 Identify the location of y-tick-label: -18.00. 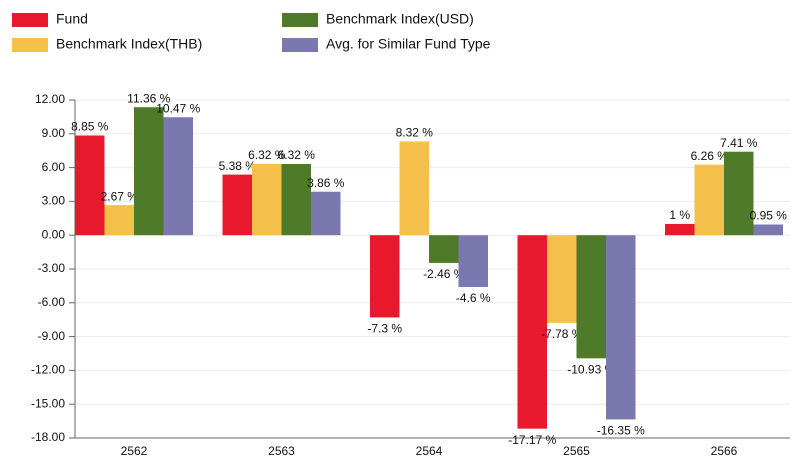
(48, 437).